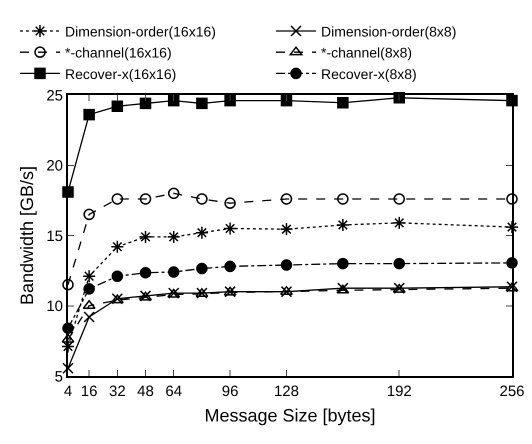  What do you see at coordinates (89, 391) in the screenshot?
I see `x-tick-label: 16` at bounding box center [89, 391].